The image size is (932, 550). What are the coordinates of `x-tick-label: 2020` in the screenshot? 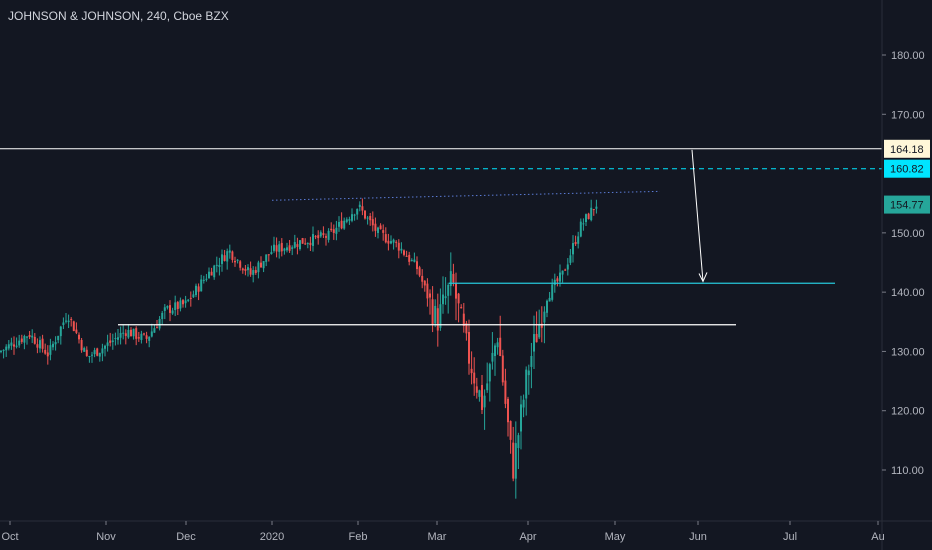 It's located at (272, 537).